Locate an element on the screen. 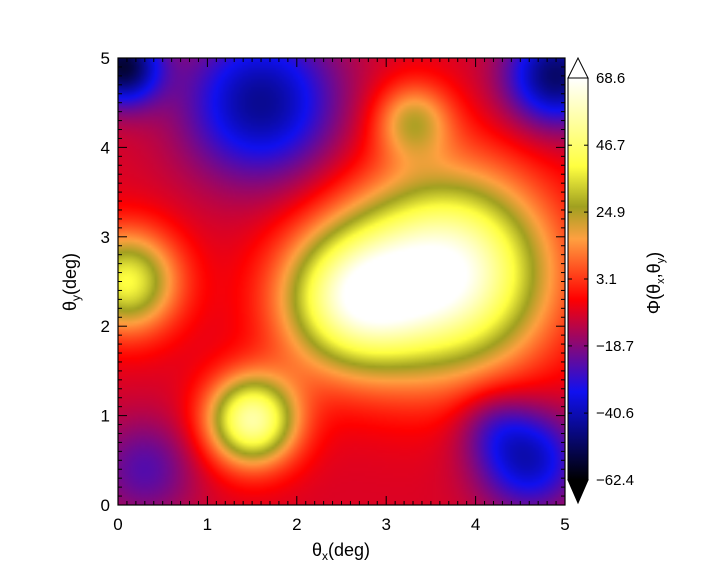  x-tick-label: 1 is located at coordinates (207, 524).